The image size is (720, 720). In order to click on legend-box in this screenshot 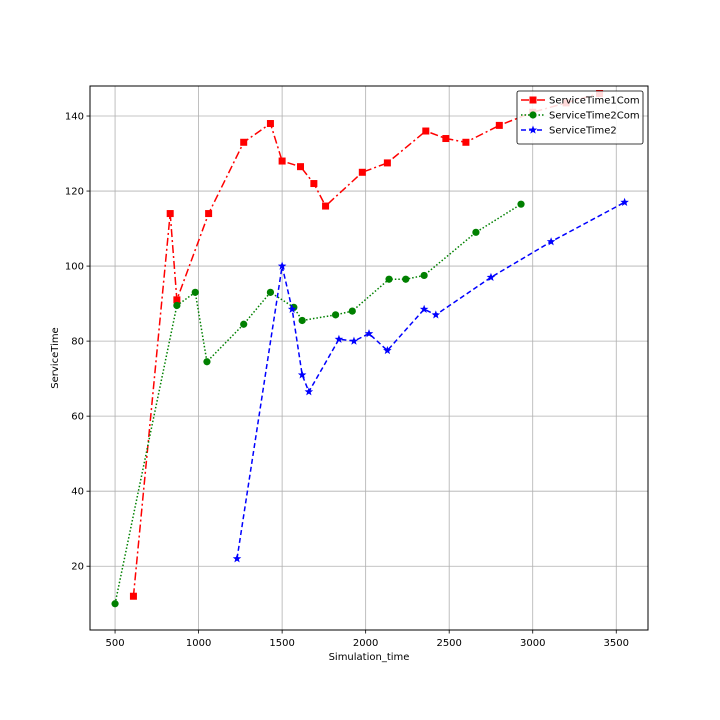, I will do `click(580, 117)`.